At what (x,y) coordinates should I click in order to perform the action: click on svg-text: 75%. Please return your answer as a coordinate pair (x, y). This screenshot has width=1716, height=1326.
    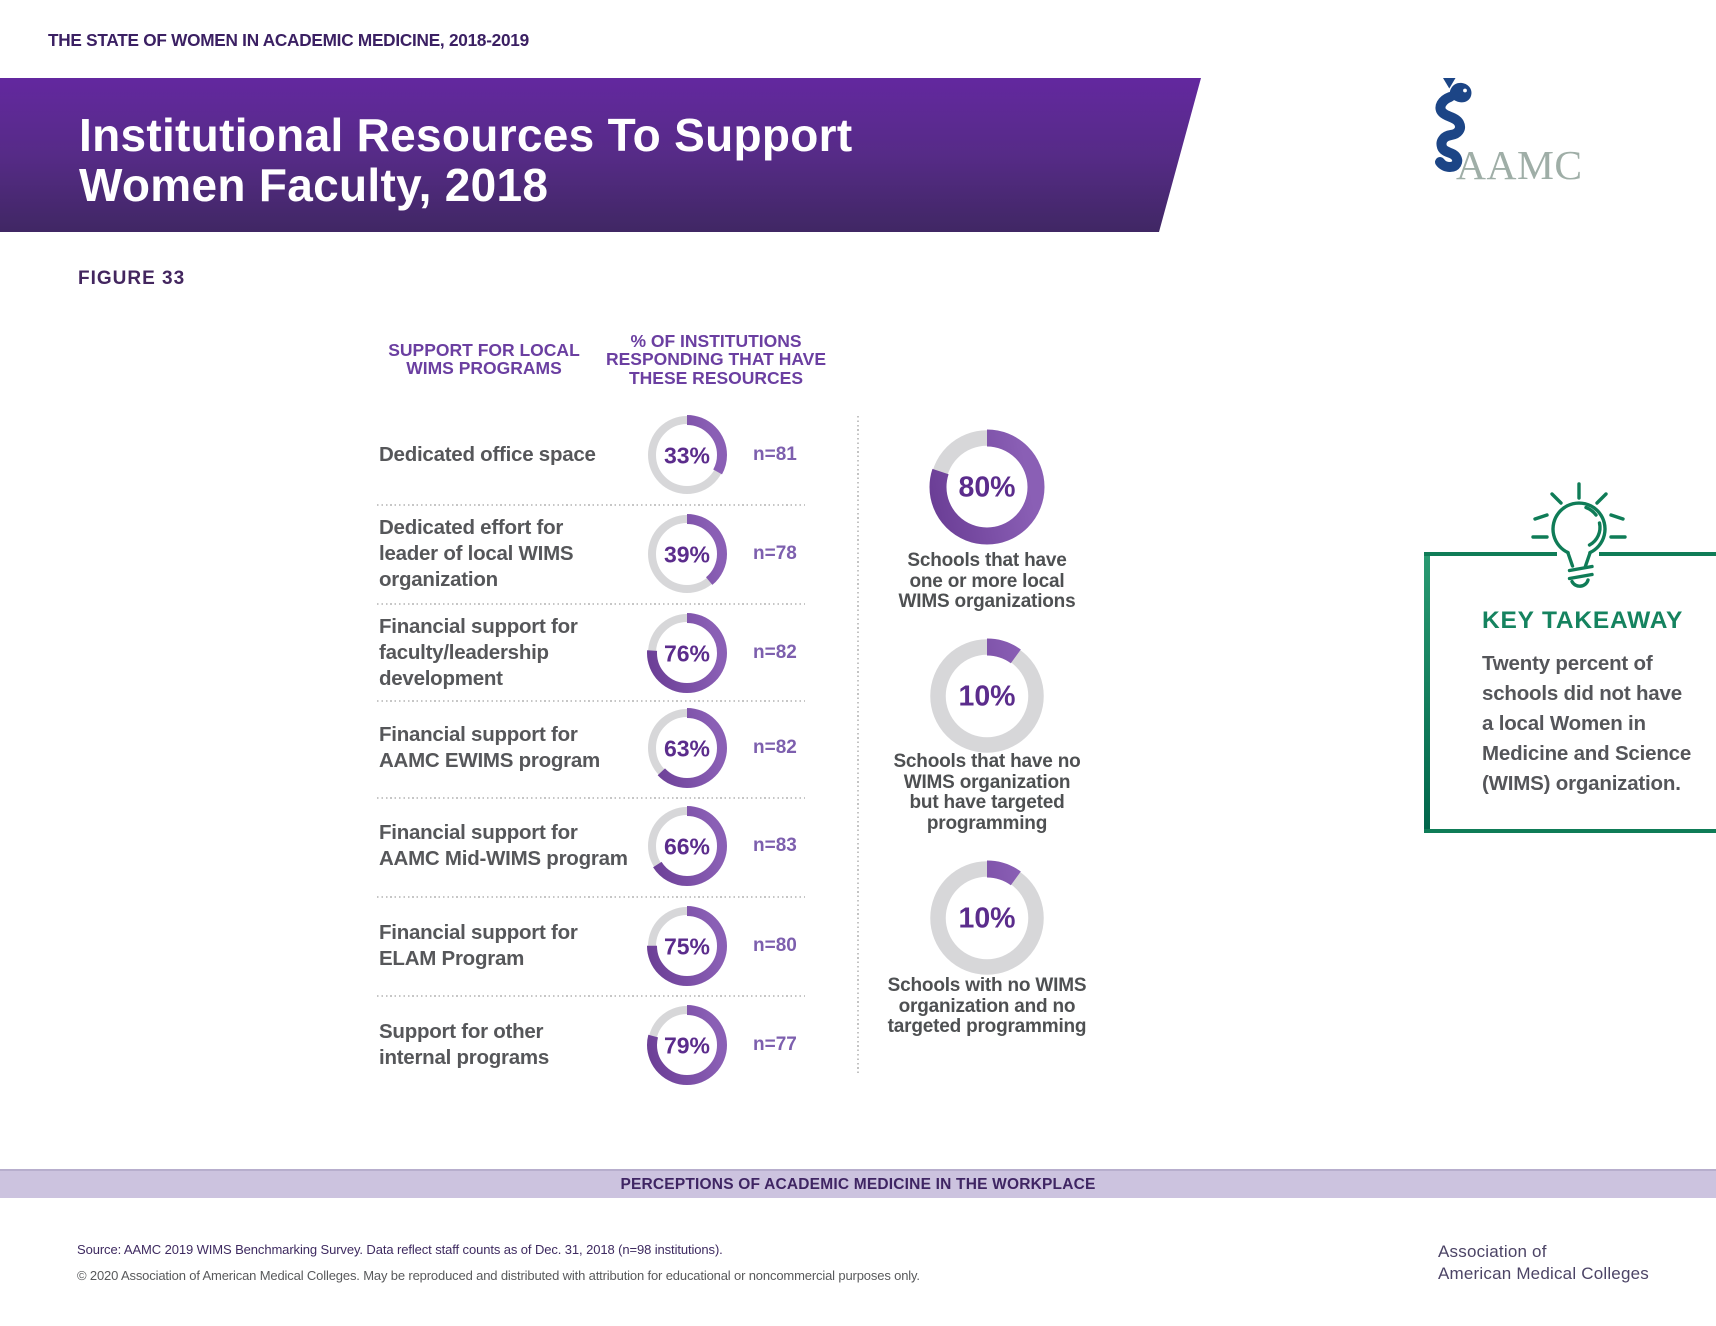
    Looking at the image, I should click on (687, 947).